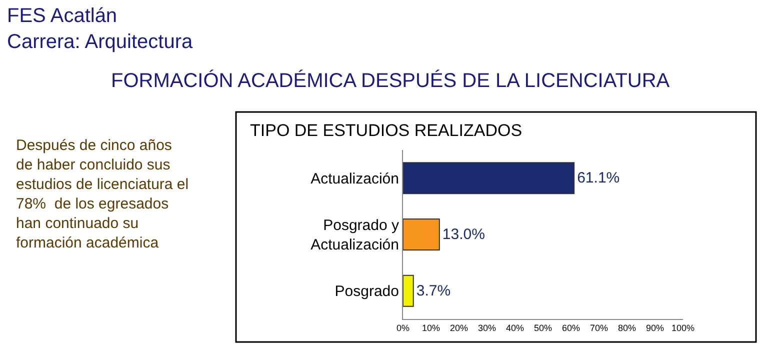 This screenshot has height=357, width=780. I want to click on x-tick-label: 60%, so click(571, 327).